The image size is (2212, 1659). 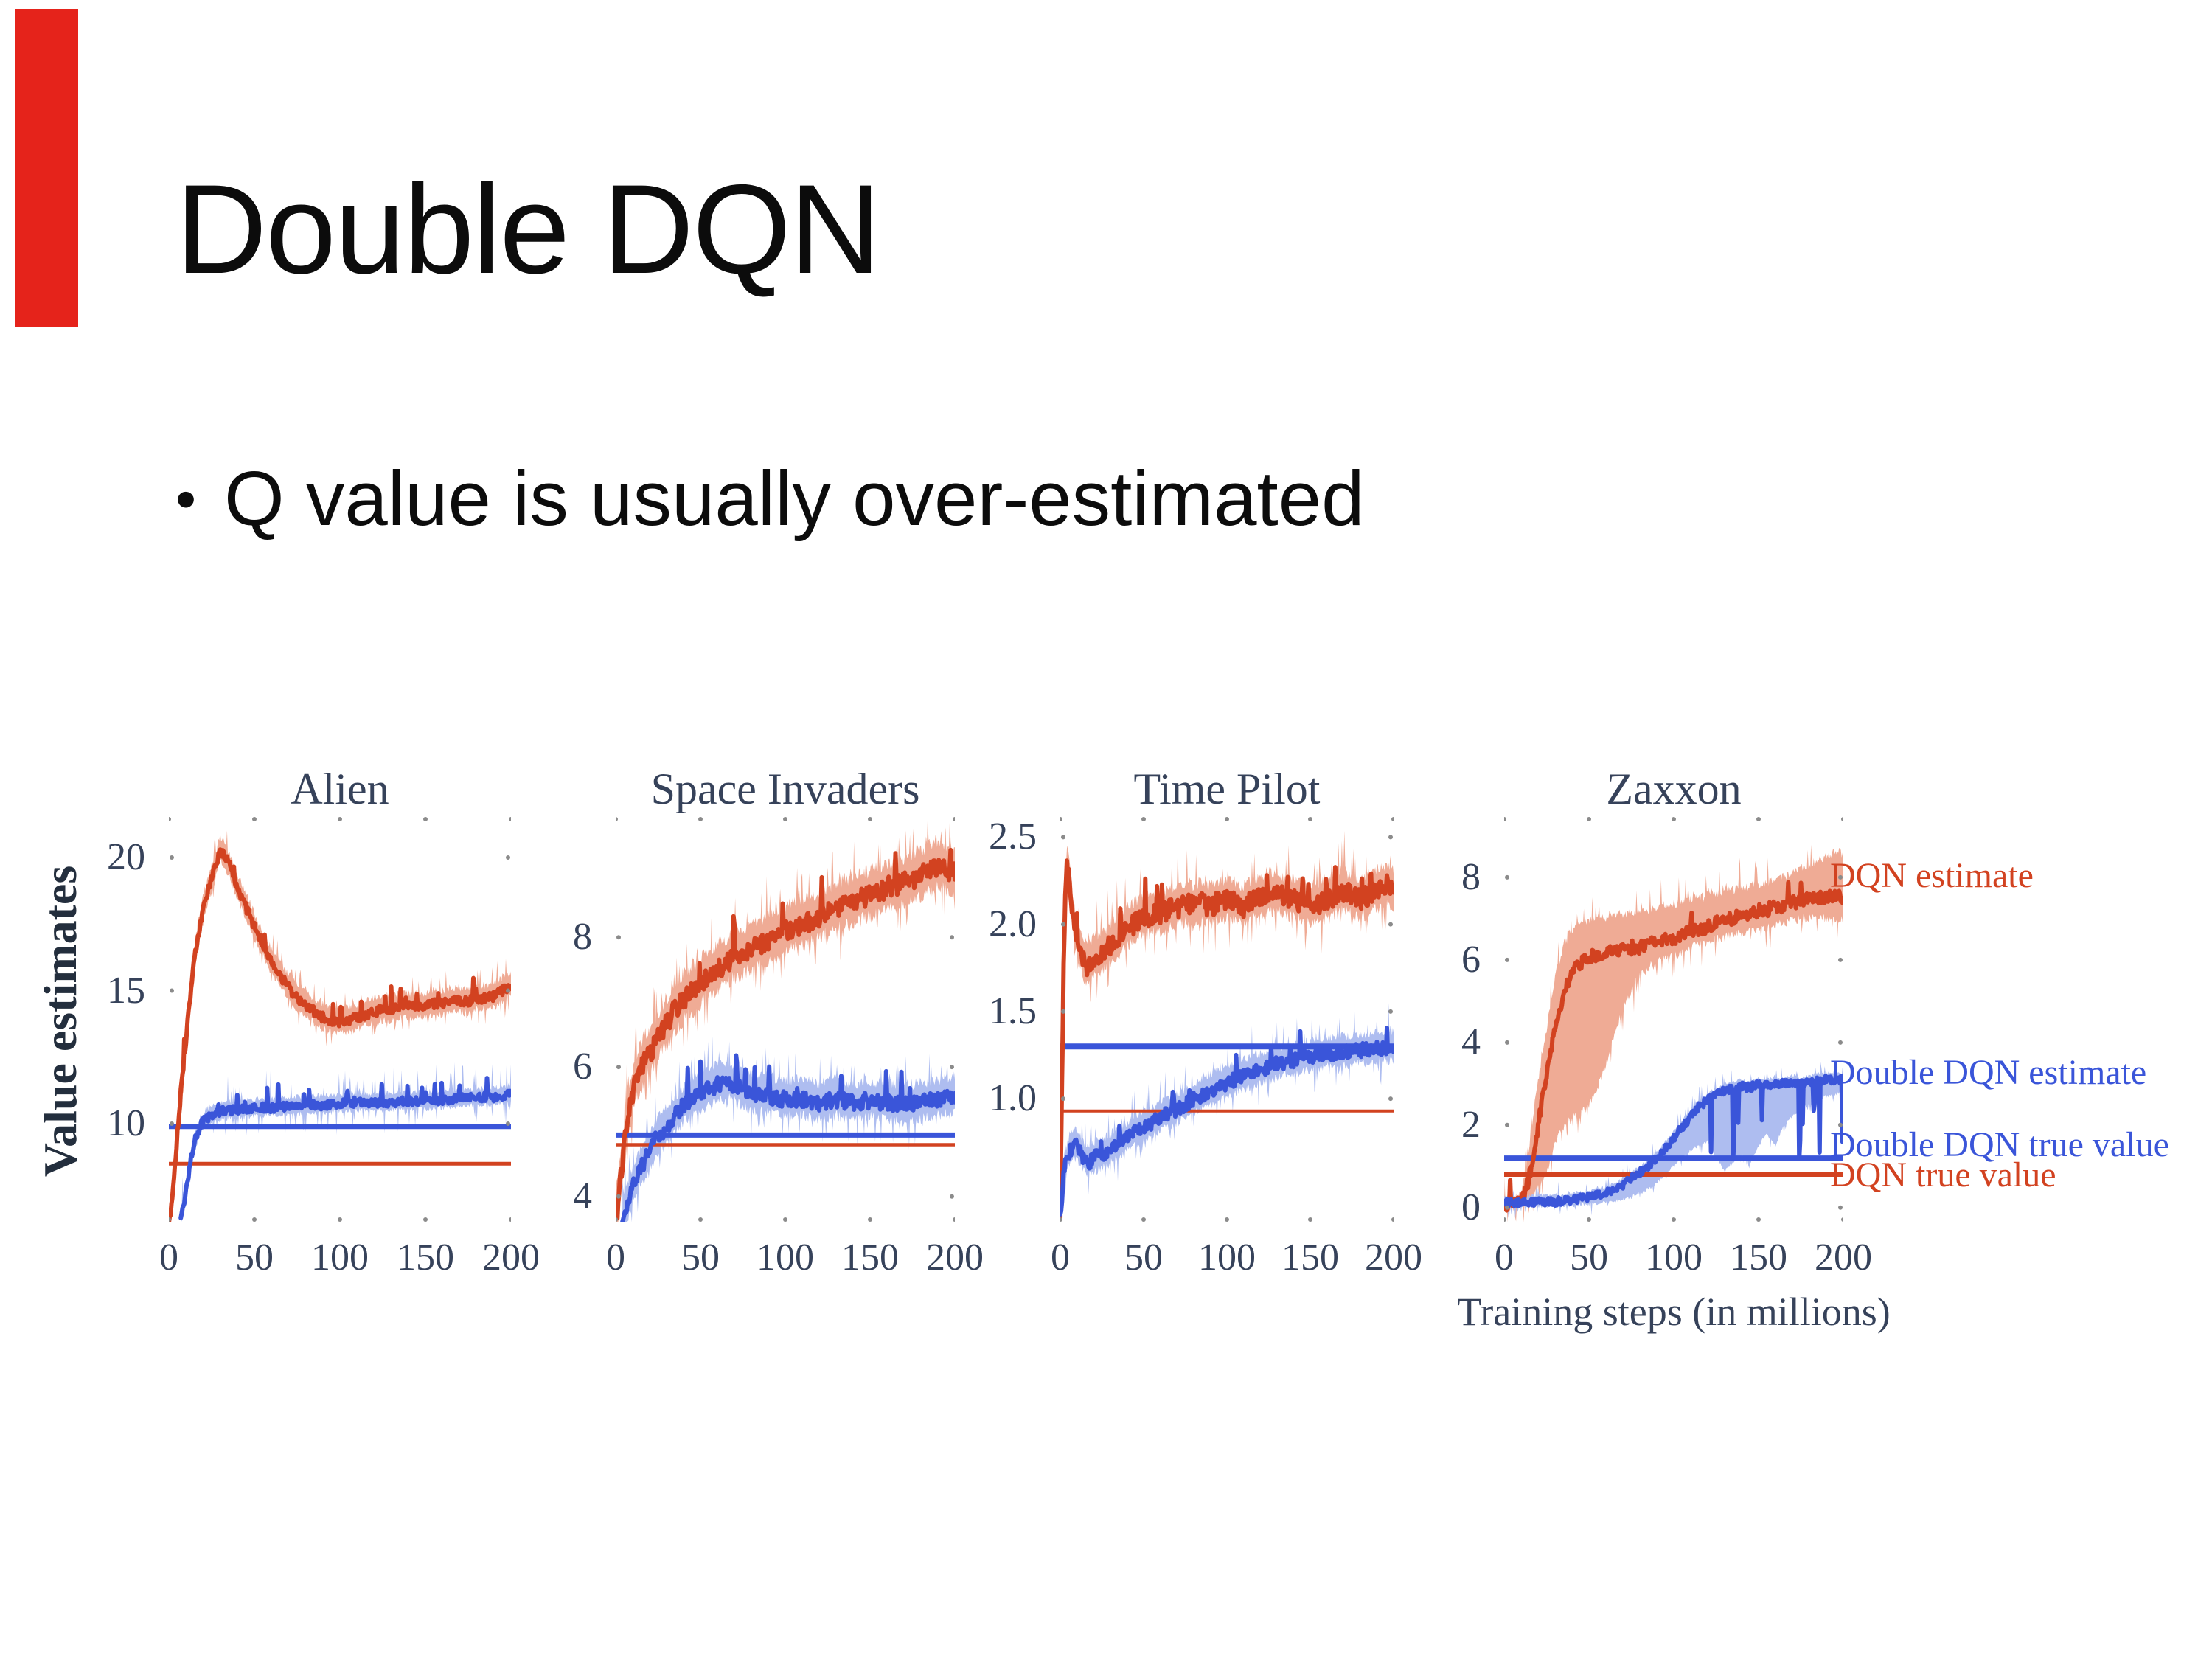 I want to click on y-tick-label: 20, so click(x=126, y=856).